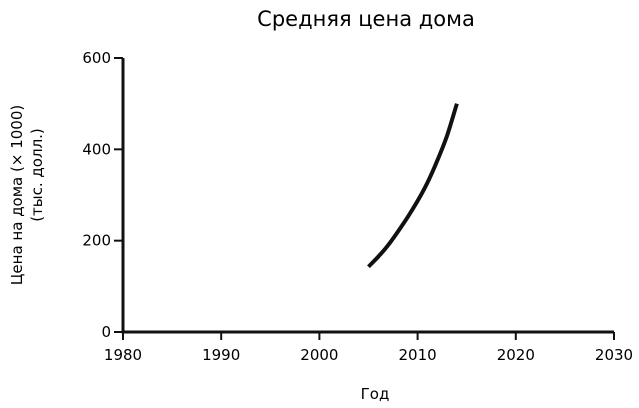  What do you see at coordinates (368, 348) in the screenshot?
I see `x-ticks: 1980 1990 2000 2010 2020 2030` at bounding box center [368, 348].